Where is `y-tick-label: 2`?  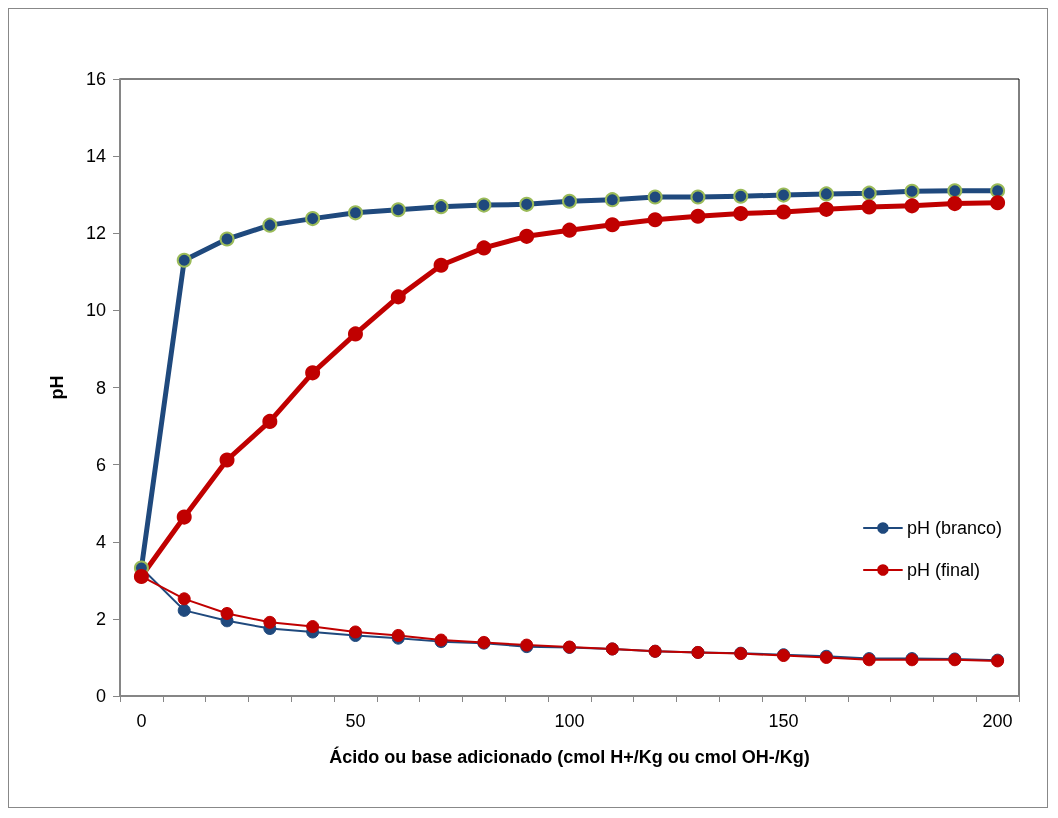
y-tick-label: 2 is located at coordinates (100, 618).